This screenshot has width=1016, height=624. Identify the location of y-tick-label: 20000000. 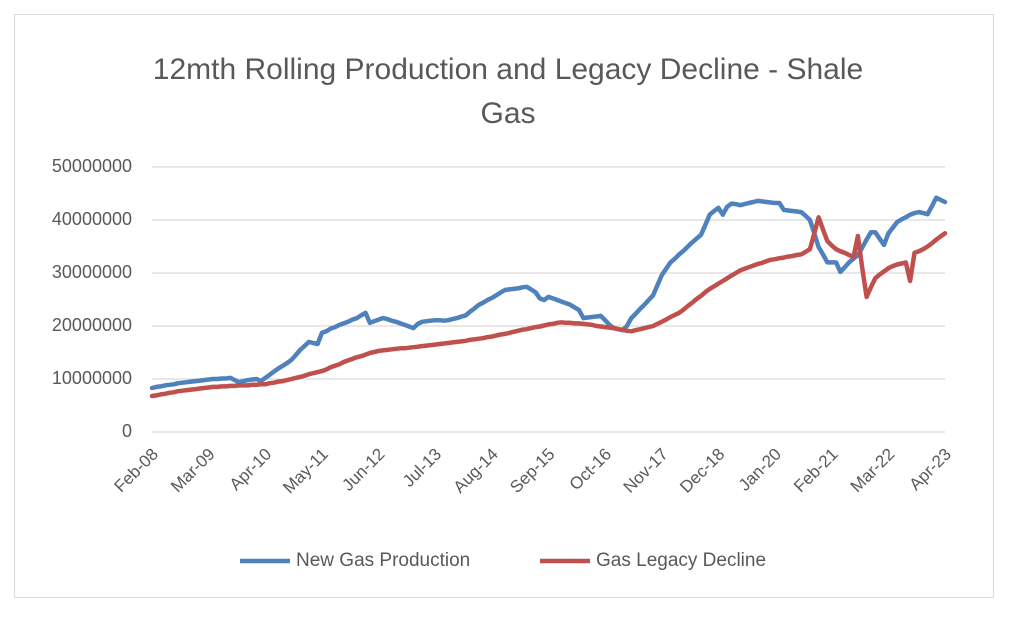
(92, 325).